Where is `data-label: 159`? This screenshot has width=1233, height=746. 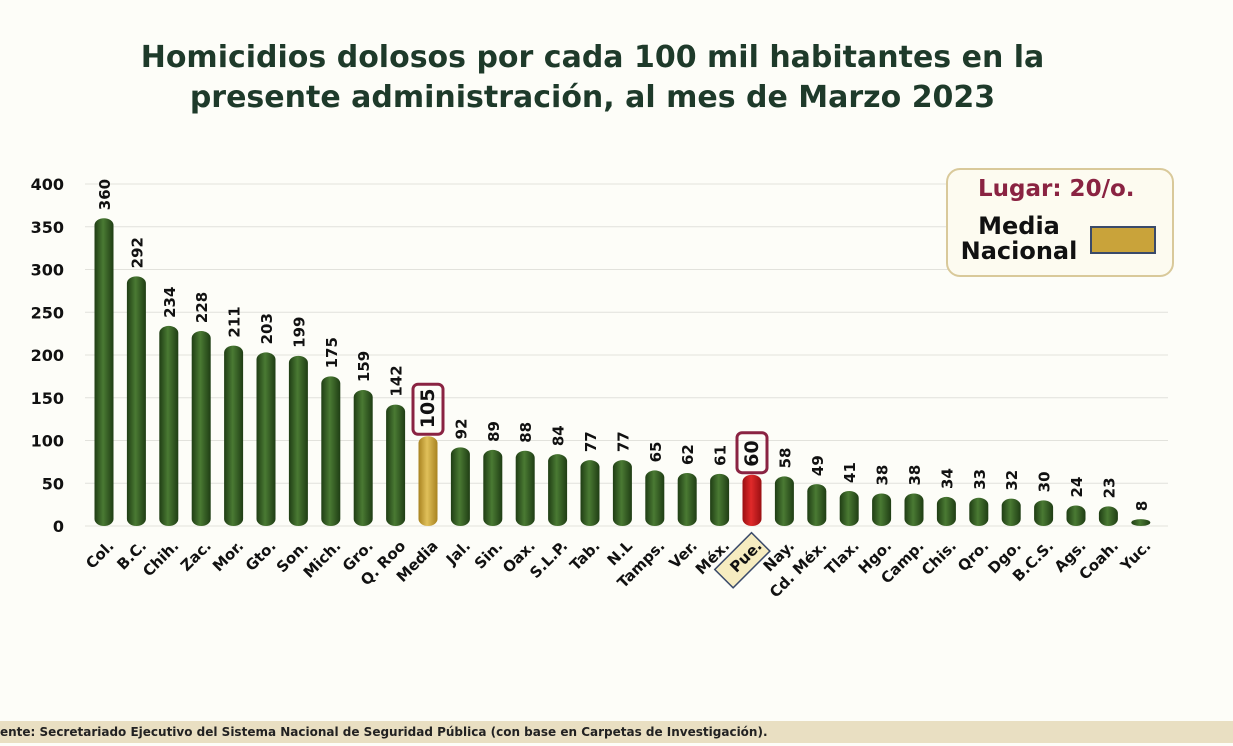 data-label: 159 is located at coordinates (364, 366).